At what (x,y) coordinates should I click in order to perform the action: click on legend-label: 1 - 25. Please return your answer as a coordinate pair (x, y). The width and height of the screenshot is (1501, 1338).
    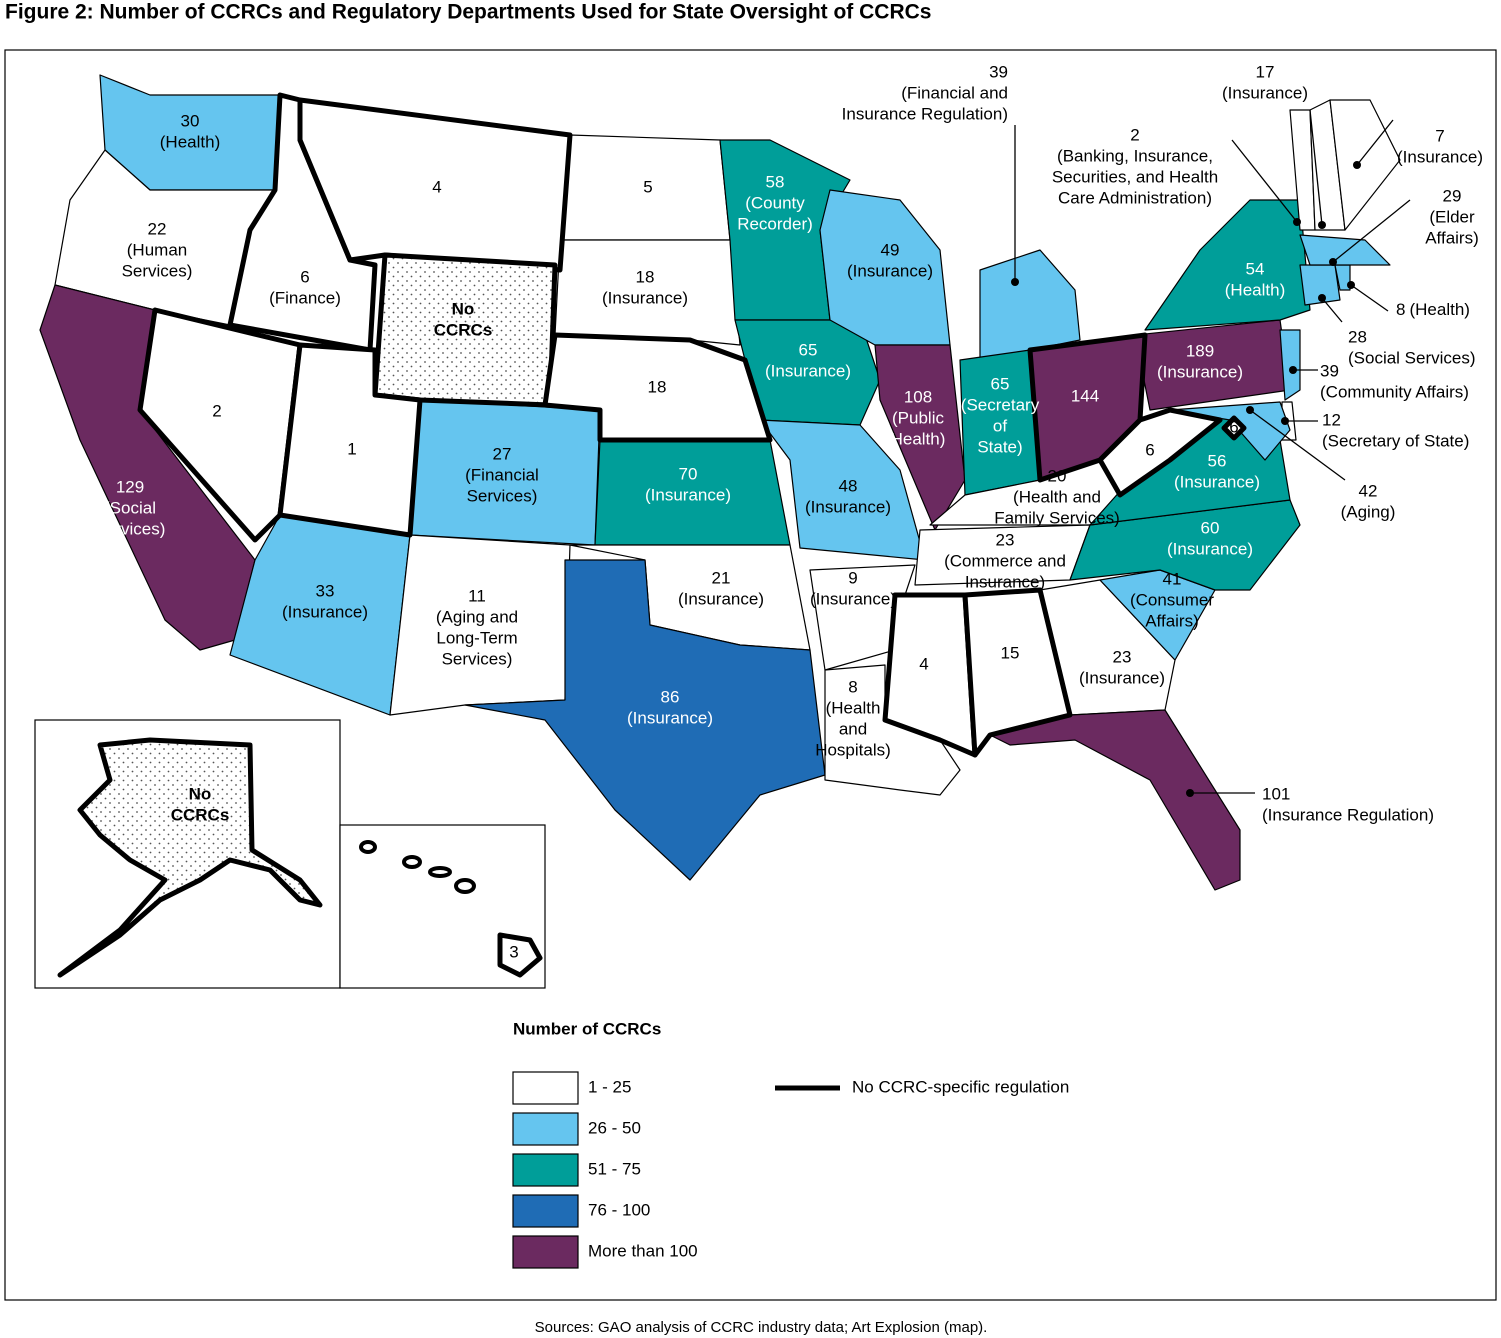
    Looking at the image, I should click on (609, 1086).